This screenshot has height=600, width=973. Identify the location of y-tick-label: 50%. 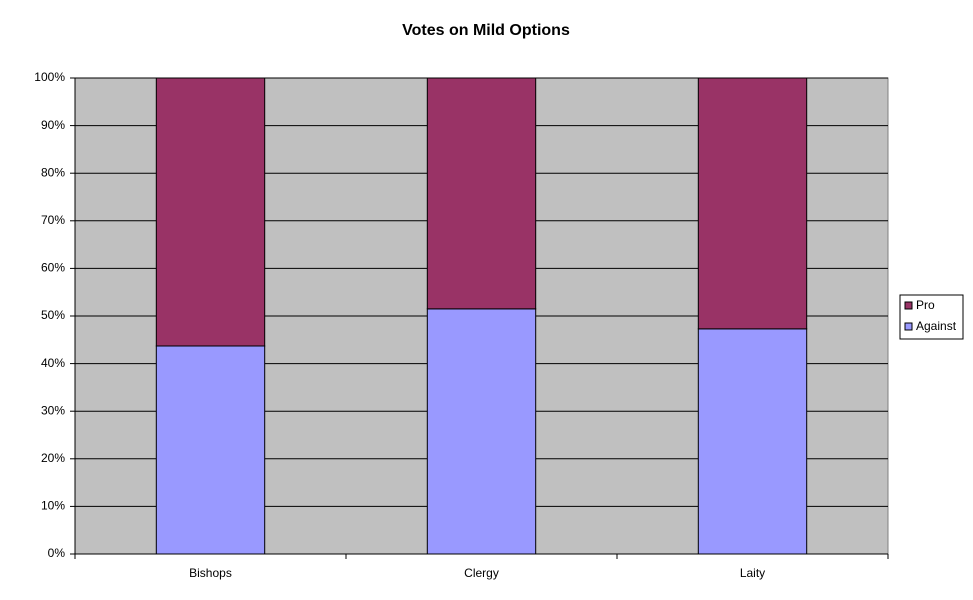
(53, 315).